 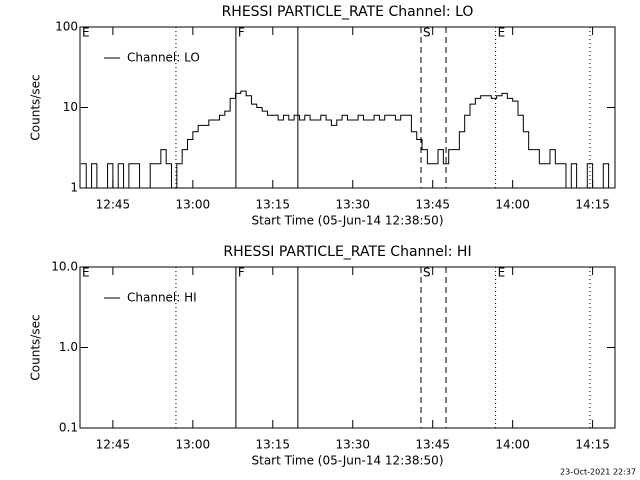 What do you see at coordinates (68, 428) in the screenshot?
I see `y-tick-label: 0.1` at bounding box center [68, 428].